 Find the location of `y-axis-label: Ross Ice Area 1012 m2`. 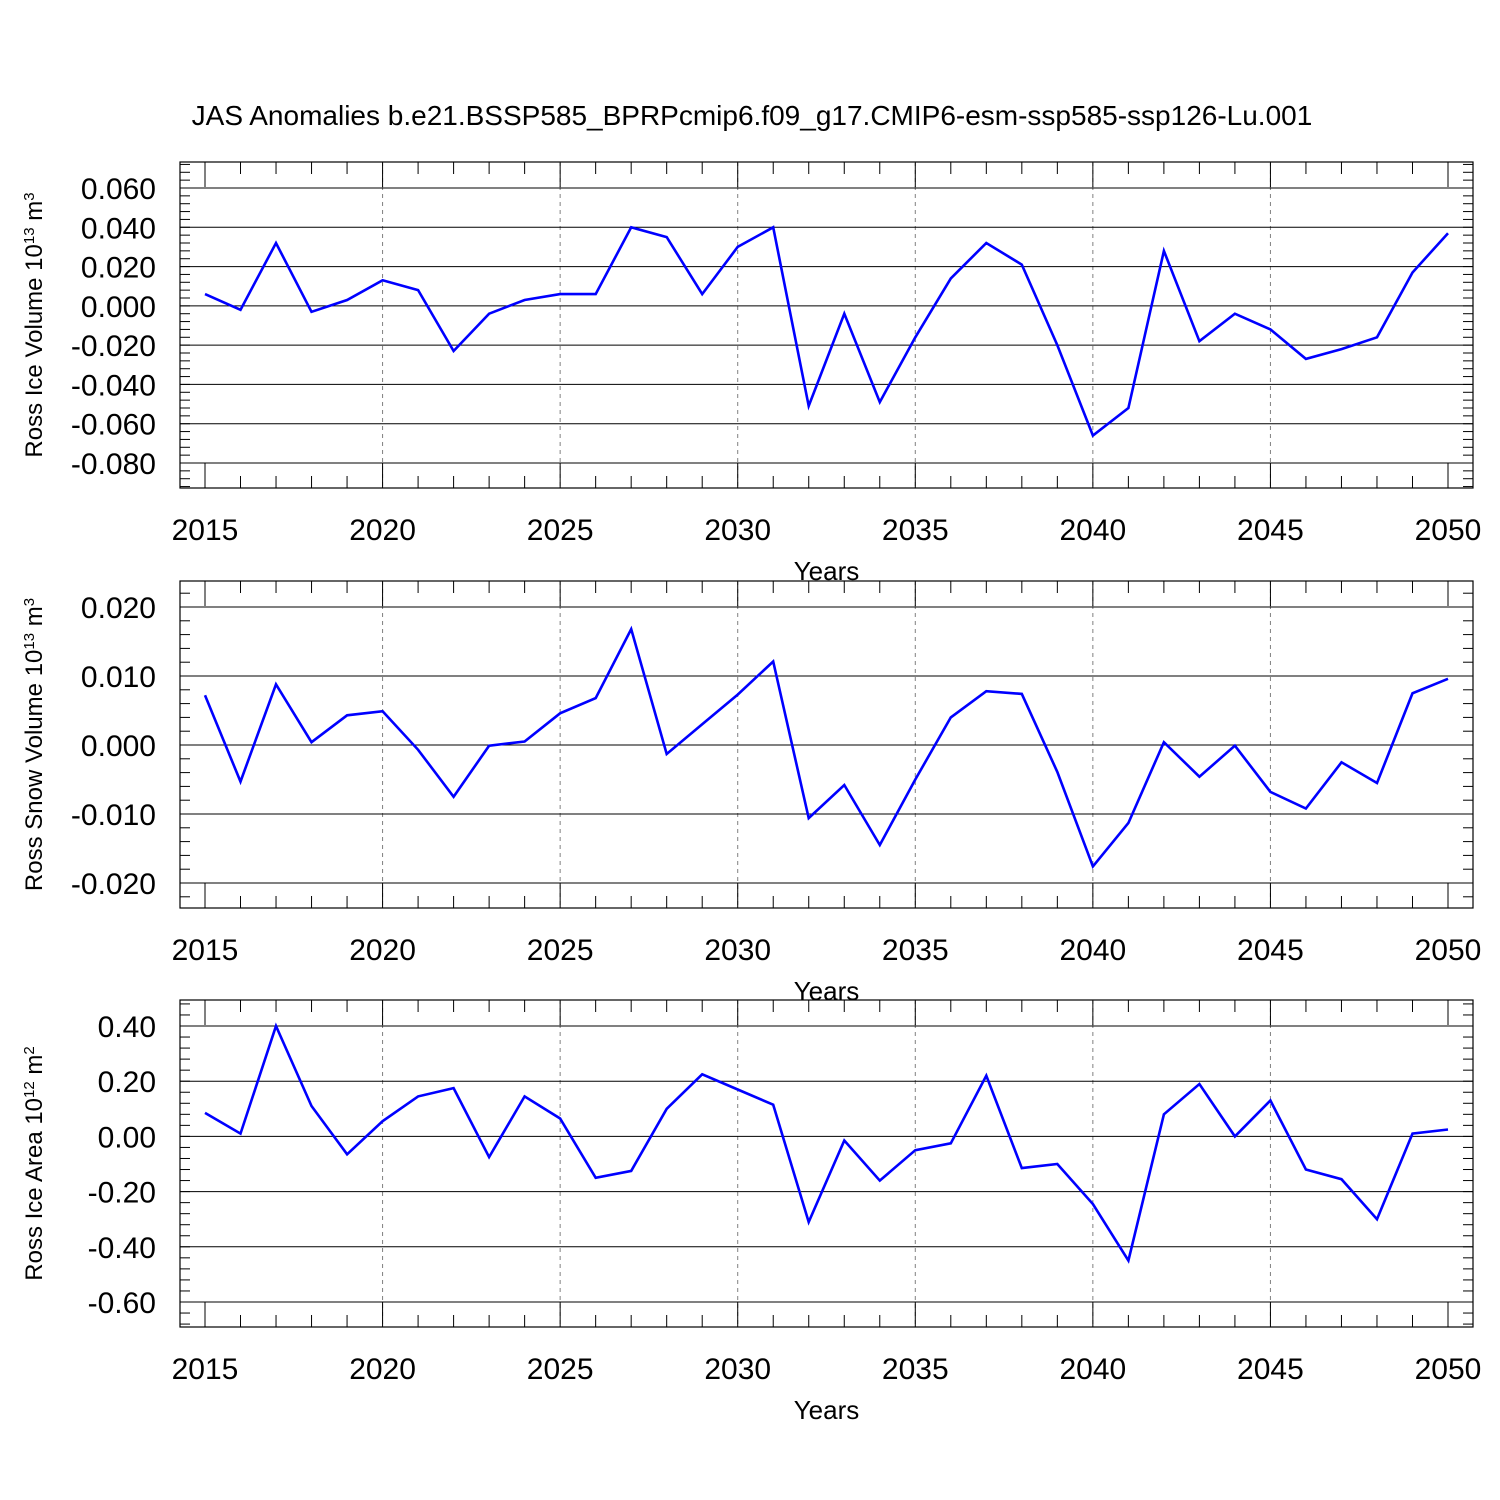

y-axis-label: Ross Ice Area 1012 m2 is located at coordinates (35, 1163).